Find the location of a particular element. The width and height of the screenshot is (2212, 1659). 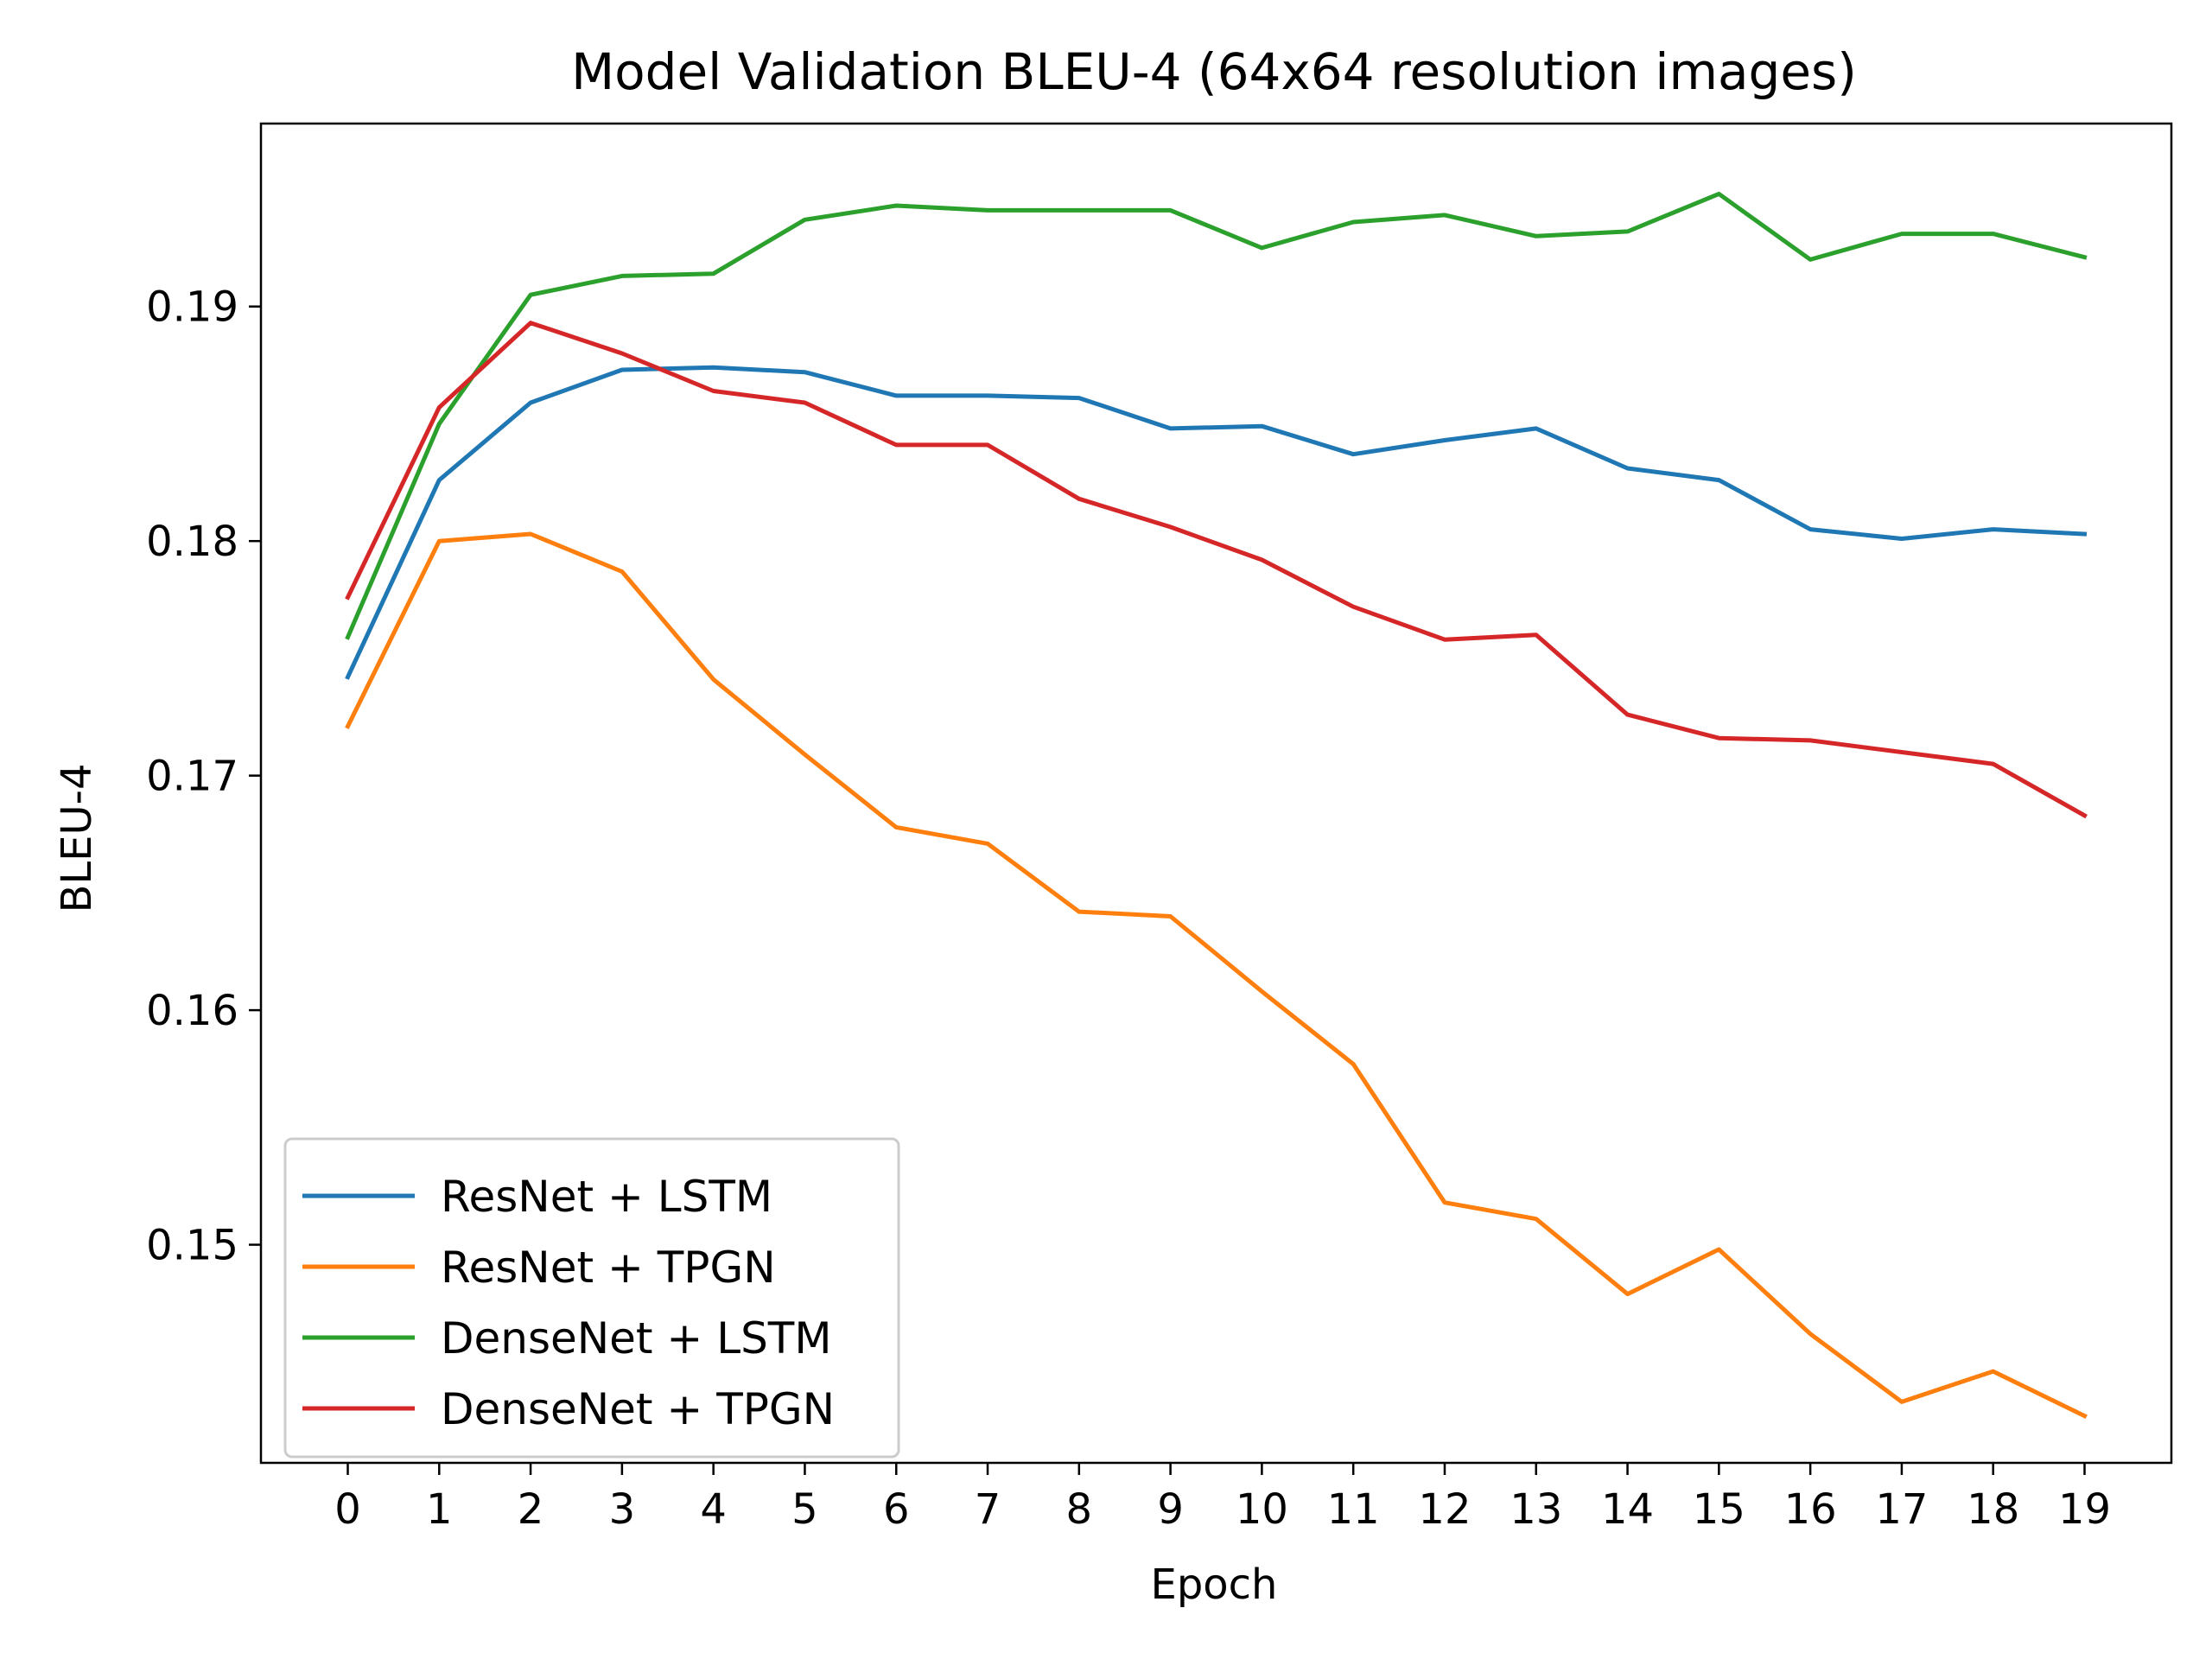

y-tick-label: 0.19 is located at coordinates (192, 307).